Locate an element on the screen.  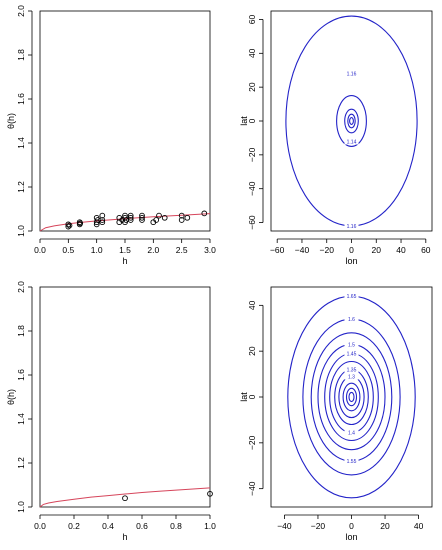
contour-label: 1.35 is located at coordinates (352, 371).